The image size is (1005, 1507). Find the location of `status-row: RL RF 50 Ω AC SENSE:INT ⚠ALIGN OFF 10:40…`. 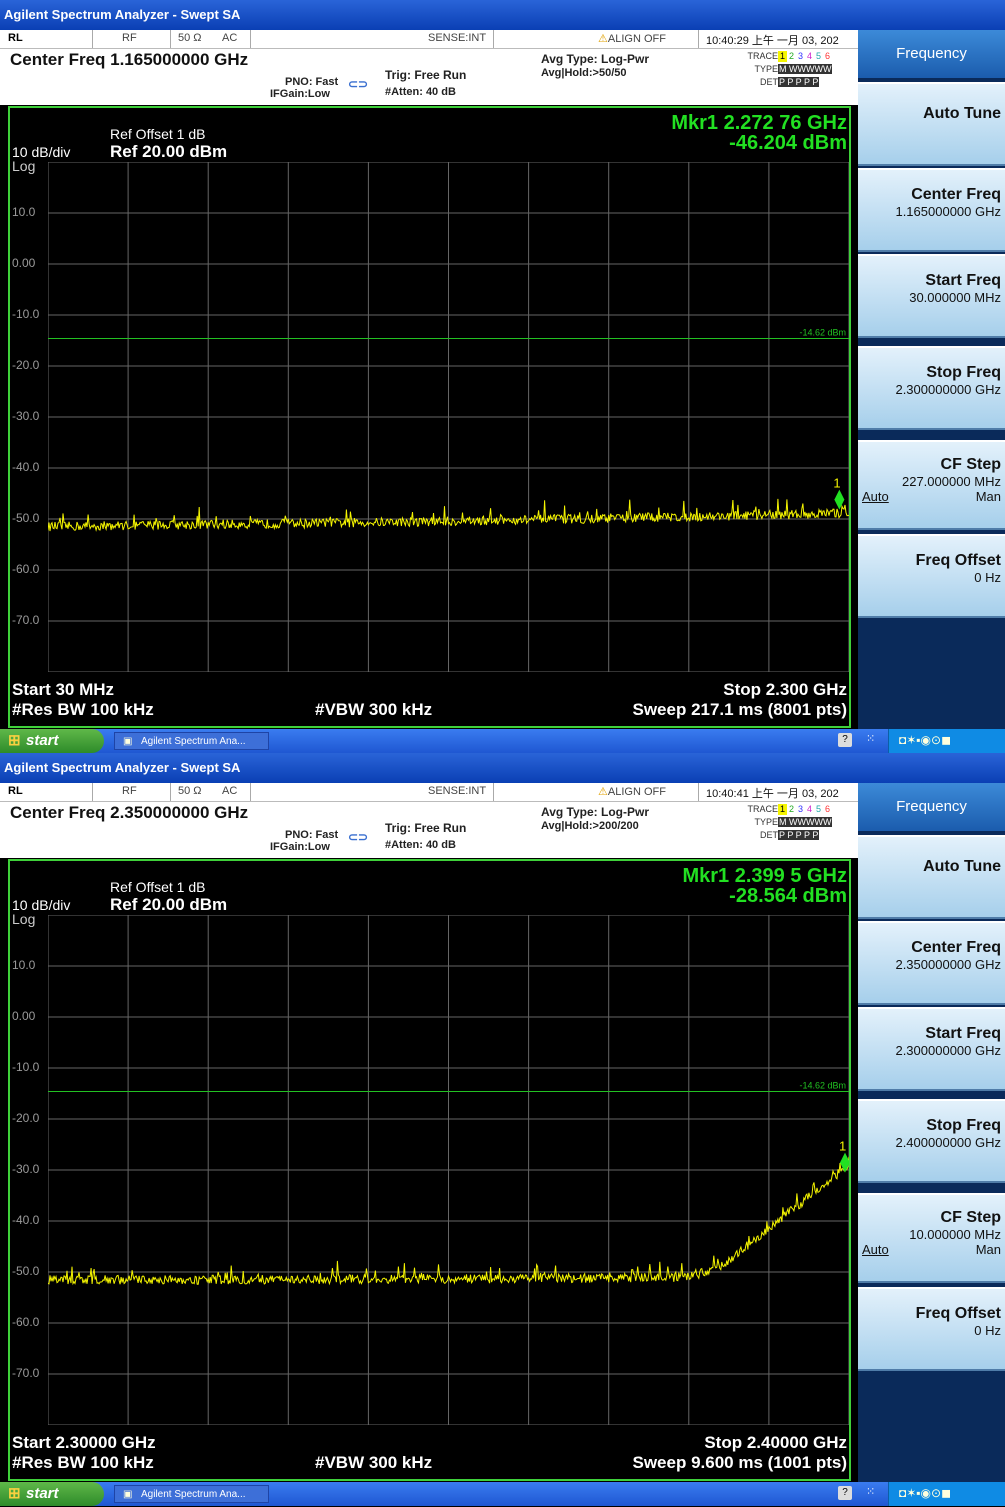

status-row: RL RF 50 Ω AC SENSE:INT ⚠ALIGN OFF 10:40… is located at coordinates (429, 39).